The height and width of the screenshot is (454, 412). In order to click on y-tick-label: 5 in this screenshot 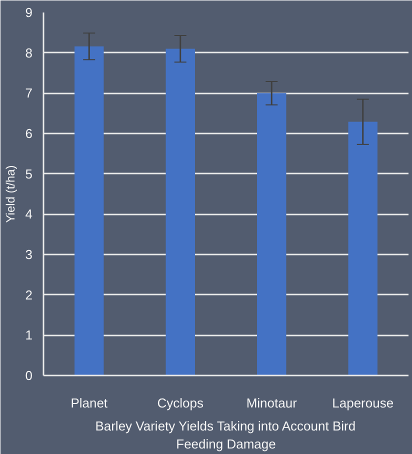, I will do `click(29, 174)`.